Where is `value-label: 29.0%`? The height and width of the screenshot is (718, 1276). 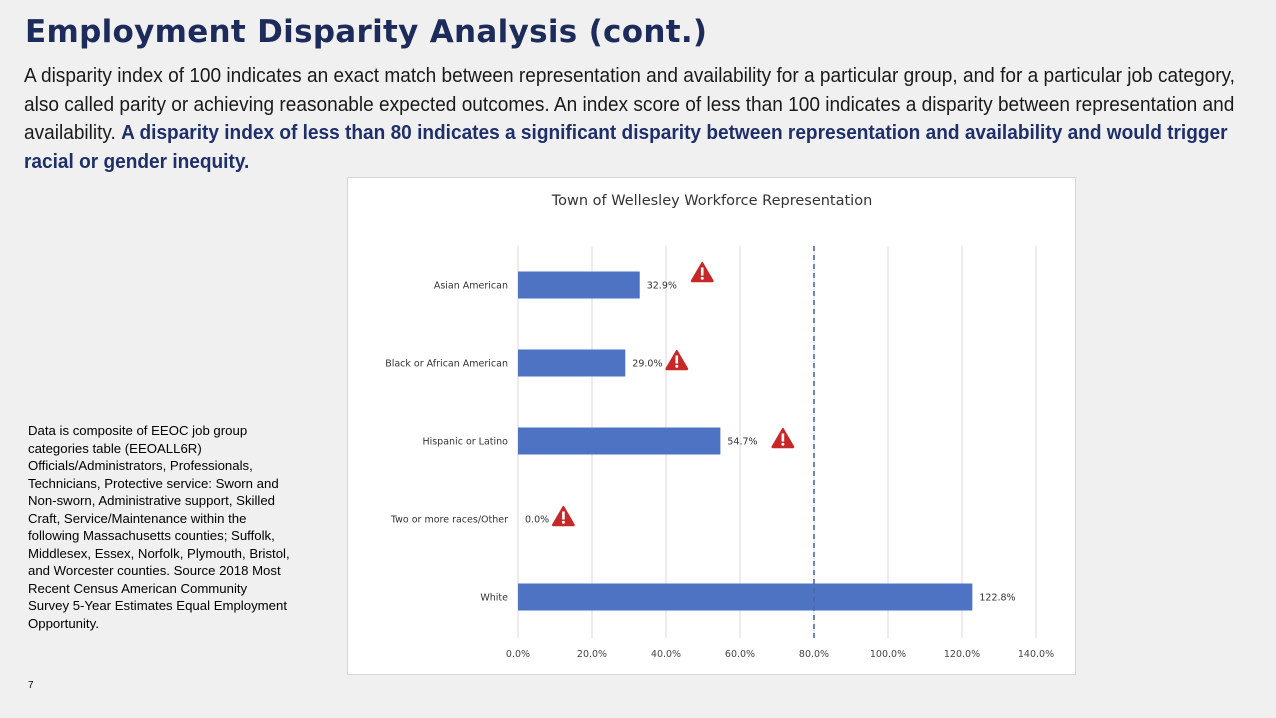
value-label: 29.0% is located at coordinates (647, 364).